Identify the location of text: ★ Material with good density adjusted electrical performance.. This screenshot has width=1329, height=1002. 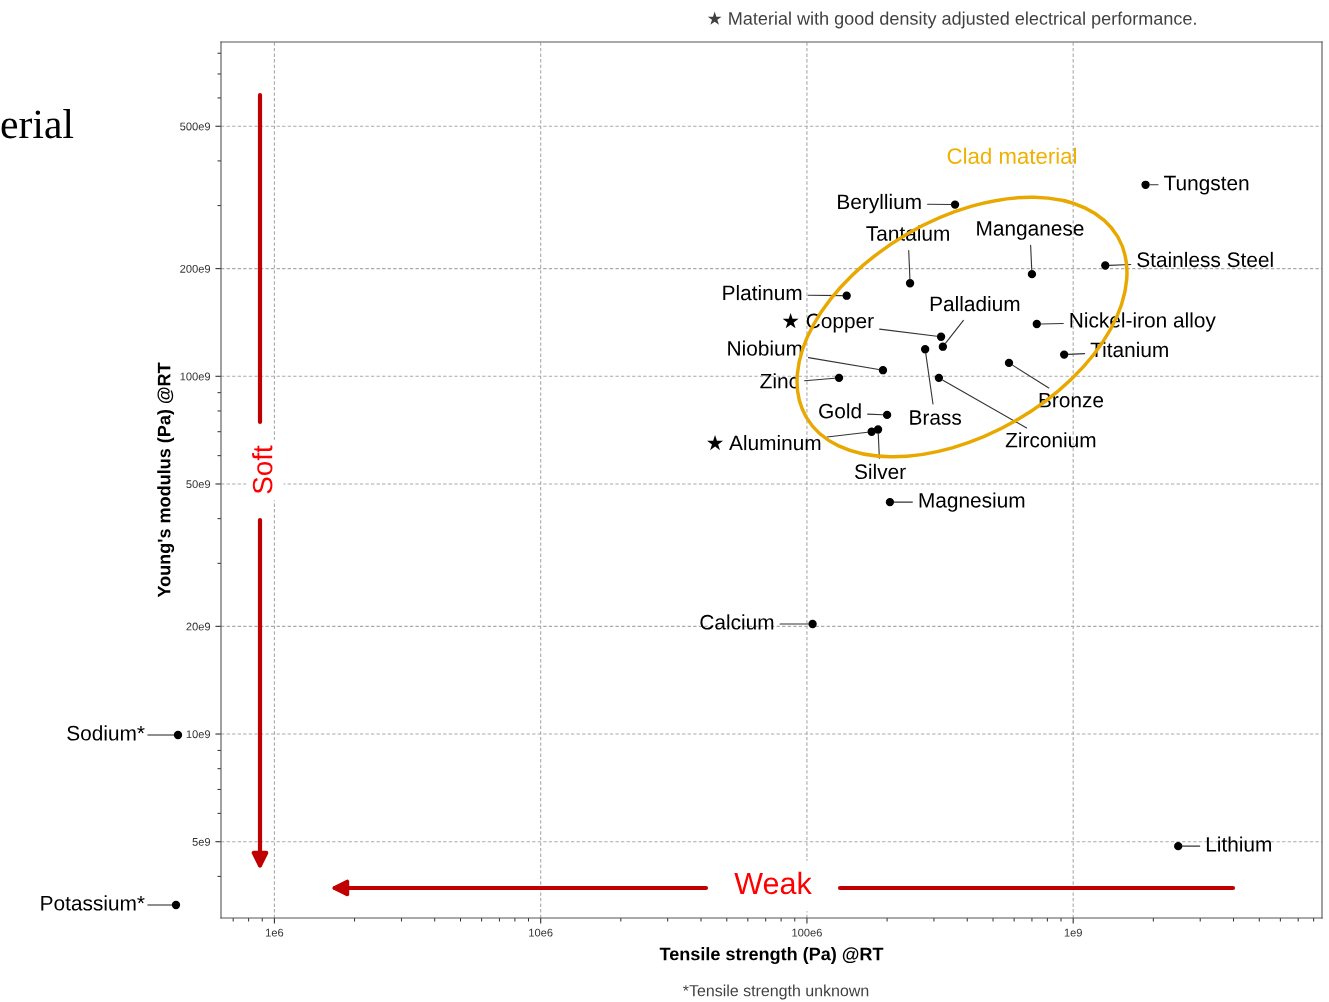
(951, 20).